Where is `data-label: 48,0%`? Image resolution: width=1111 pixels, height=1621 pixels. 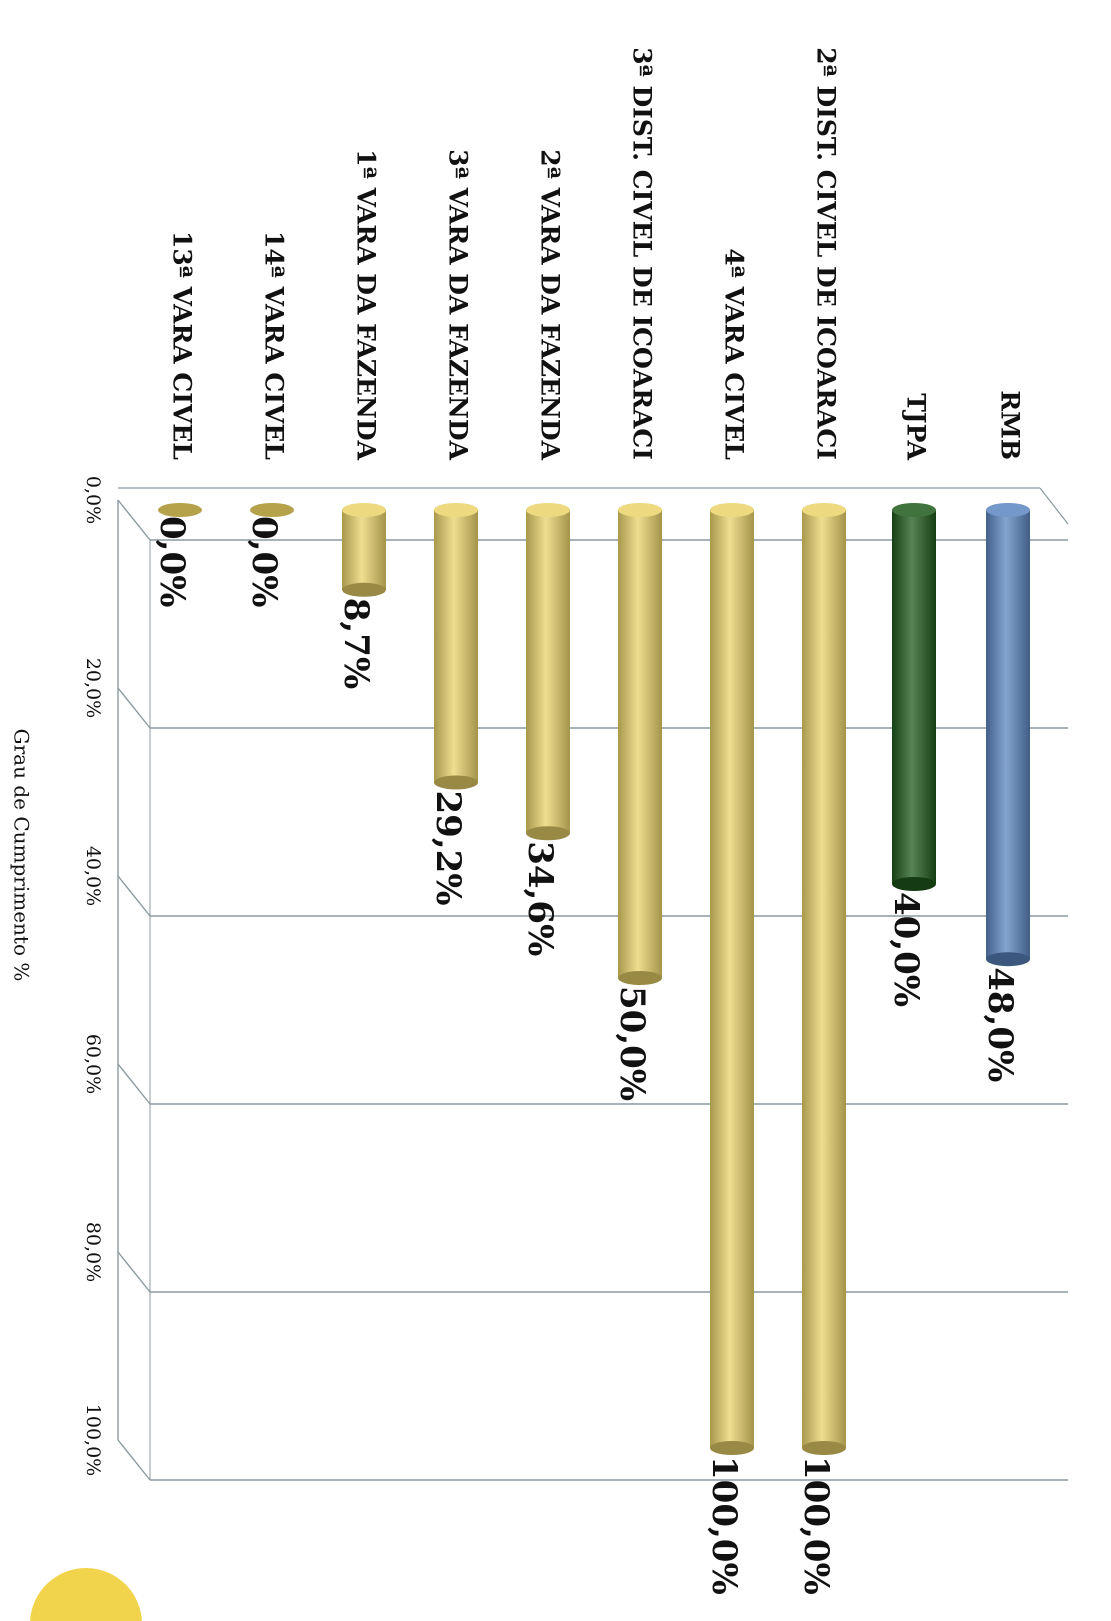 data-label: 48,0% is located at coordinates (1000, 1024).